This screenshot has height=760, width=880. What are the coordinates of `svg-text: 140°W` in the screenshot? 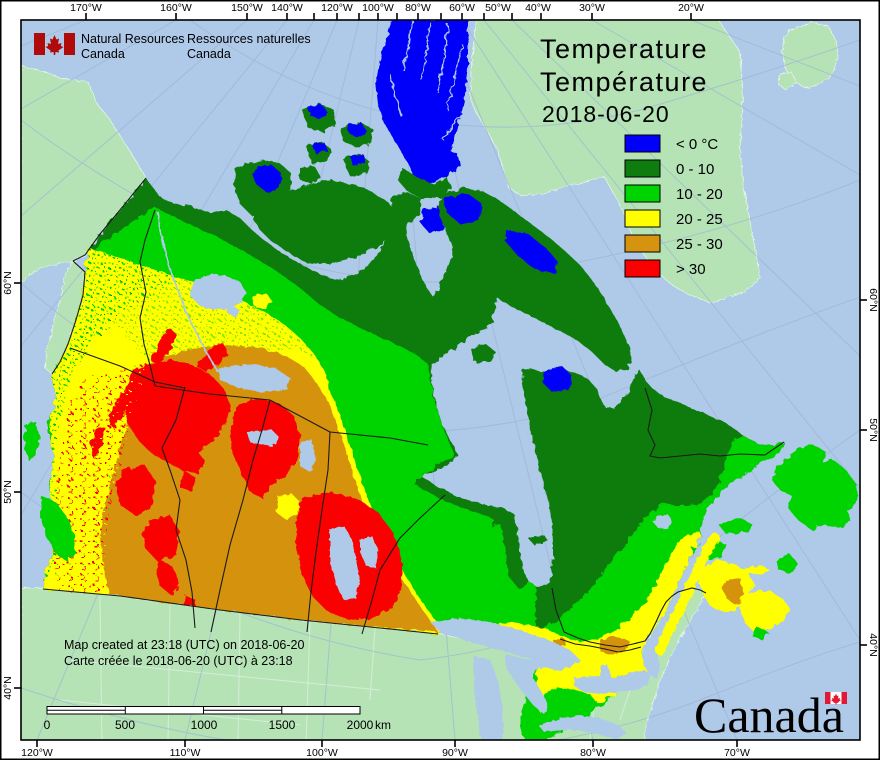 It's located at (287, 8).